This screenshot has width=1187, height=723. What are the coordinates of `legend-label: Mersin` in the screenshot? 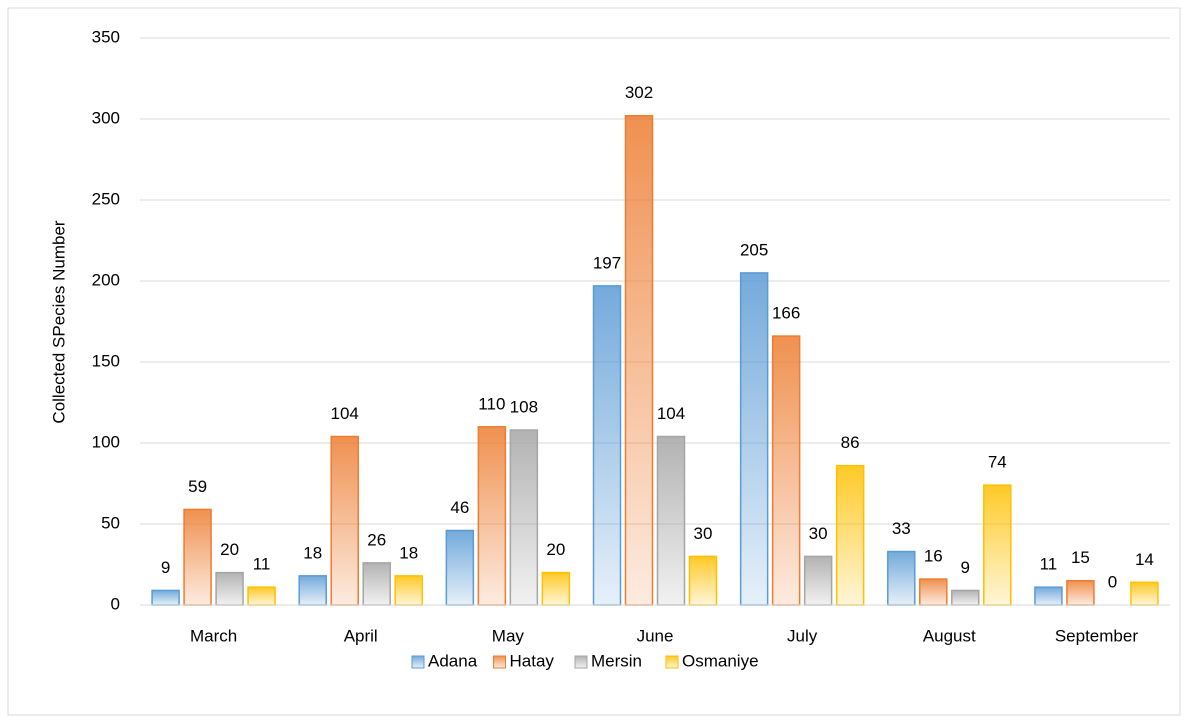 It's located at (616, 660).